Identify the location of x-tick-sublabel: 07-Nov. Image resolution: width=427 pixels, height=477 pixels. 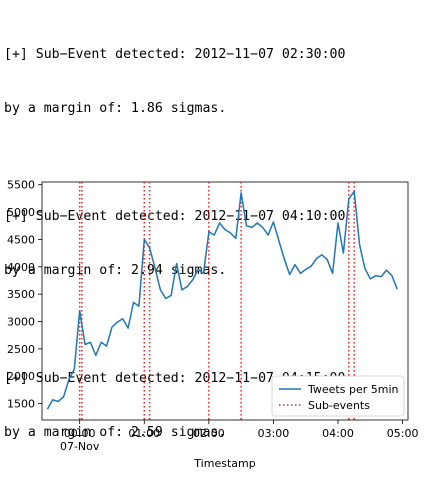
(80, 446).